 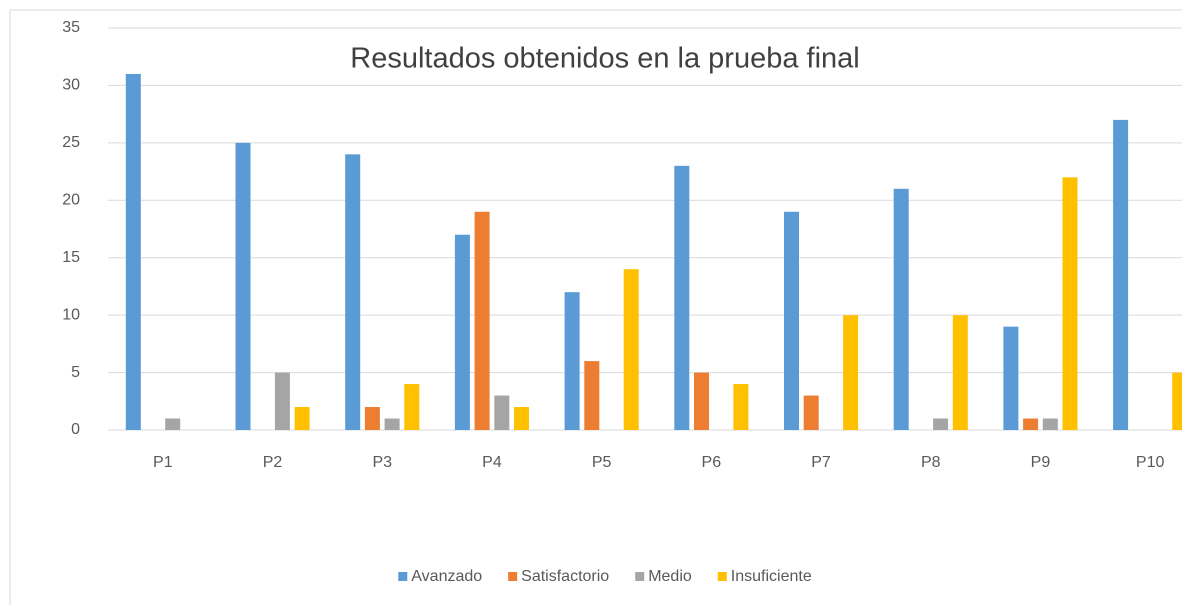 I want to click on y-tick-label: 10, so click(x=71, y=314).